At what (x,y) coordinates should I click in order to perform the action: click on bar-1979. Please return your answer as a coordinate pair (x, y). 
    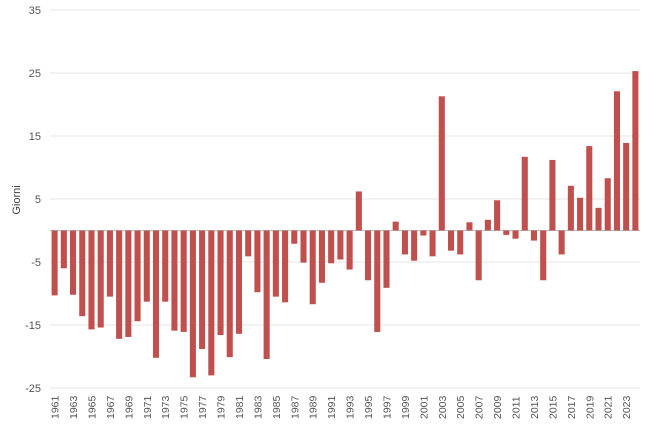
    Looking at the image, I should click on (220, 283).